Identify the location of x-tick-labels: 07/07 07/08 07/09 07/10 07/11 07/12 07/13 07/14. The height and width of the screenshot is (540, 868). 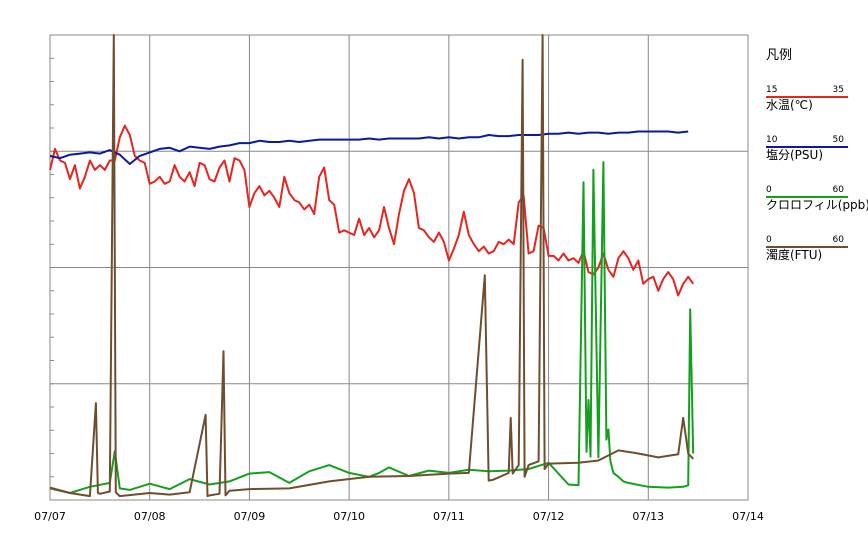
(399, 516).